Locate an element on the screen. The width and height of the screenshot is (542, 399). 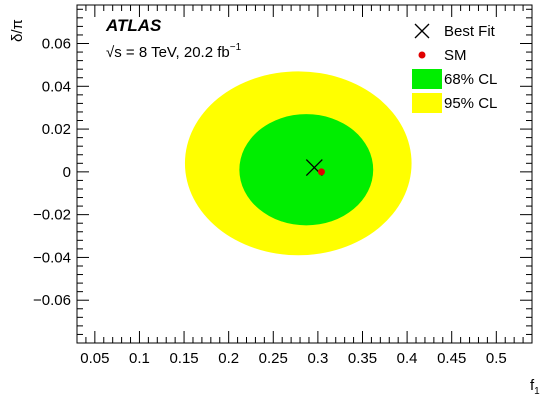
y-tick-label: −0.04 is located at coordinates (52, 257).